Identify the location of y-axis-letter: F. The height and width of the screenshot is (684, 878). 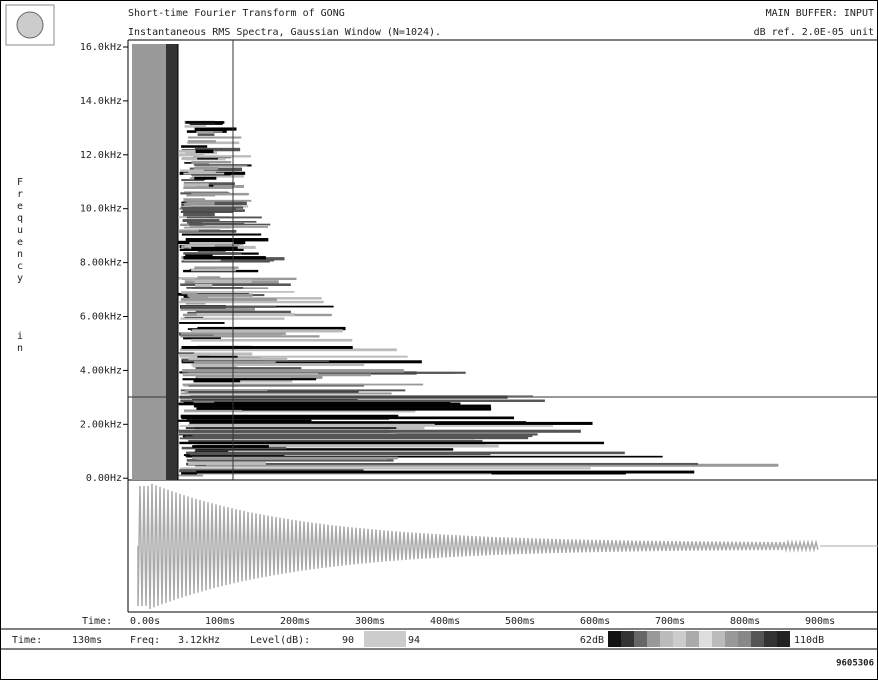
(20, 182).